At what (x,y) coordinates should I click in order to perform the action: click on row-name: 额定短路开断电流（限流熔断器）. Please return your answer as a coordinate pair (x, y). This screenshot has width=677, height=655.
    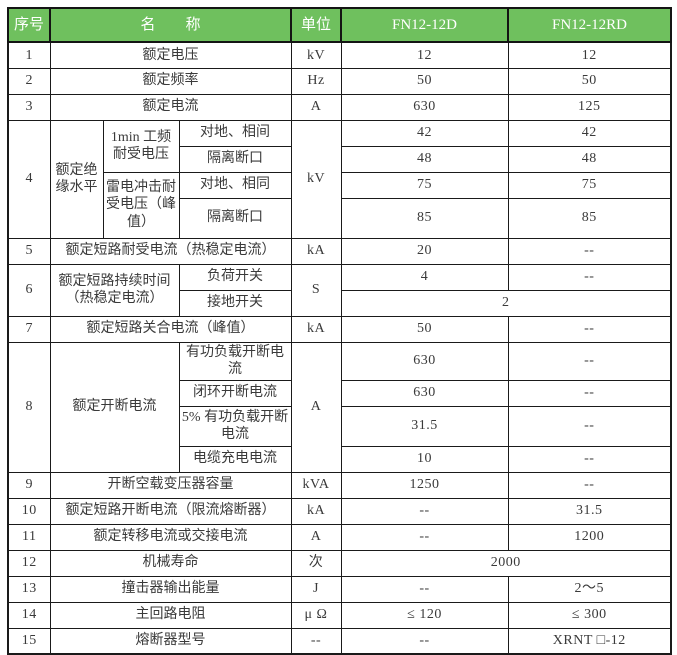
    Looking at the image, I should click on (170, 511).